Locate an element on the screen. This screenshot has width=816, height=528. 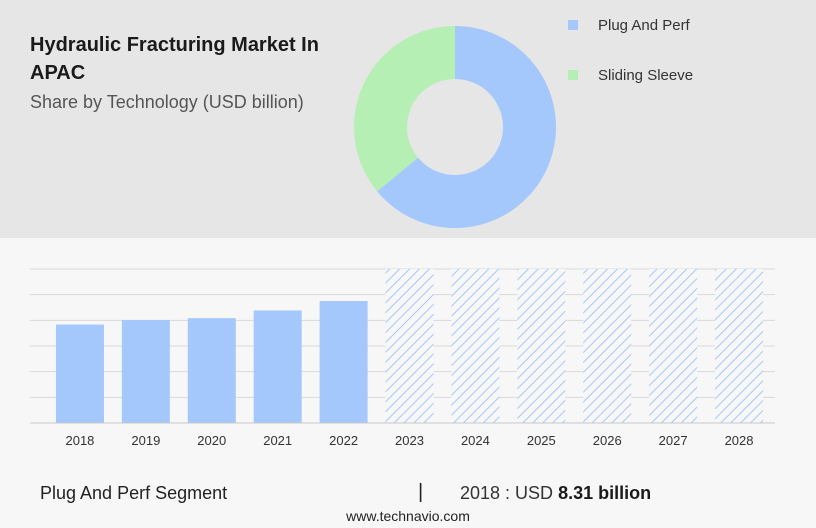
segment-value: 2018 : USD 8.31 billion is located at coordinates (555, 493).